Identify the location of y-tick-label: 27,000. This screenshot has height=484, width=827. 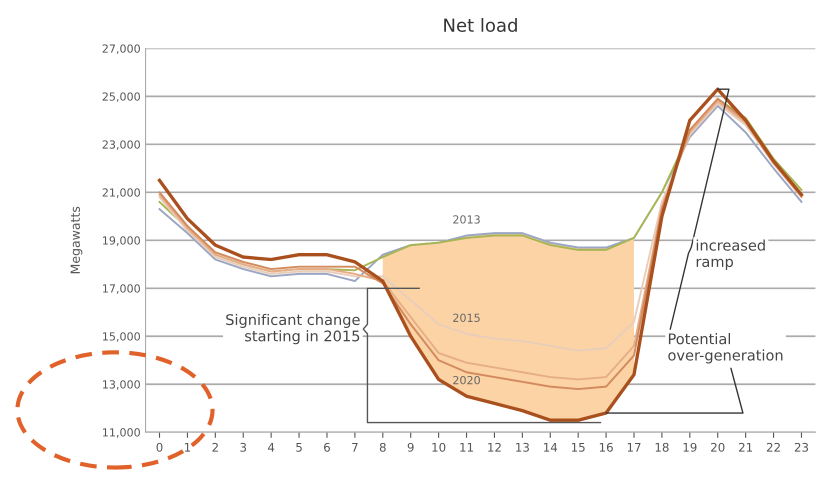
(121, 49).